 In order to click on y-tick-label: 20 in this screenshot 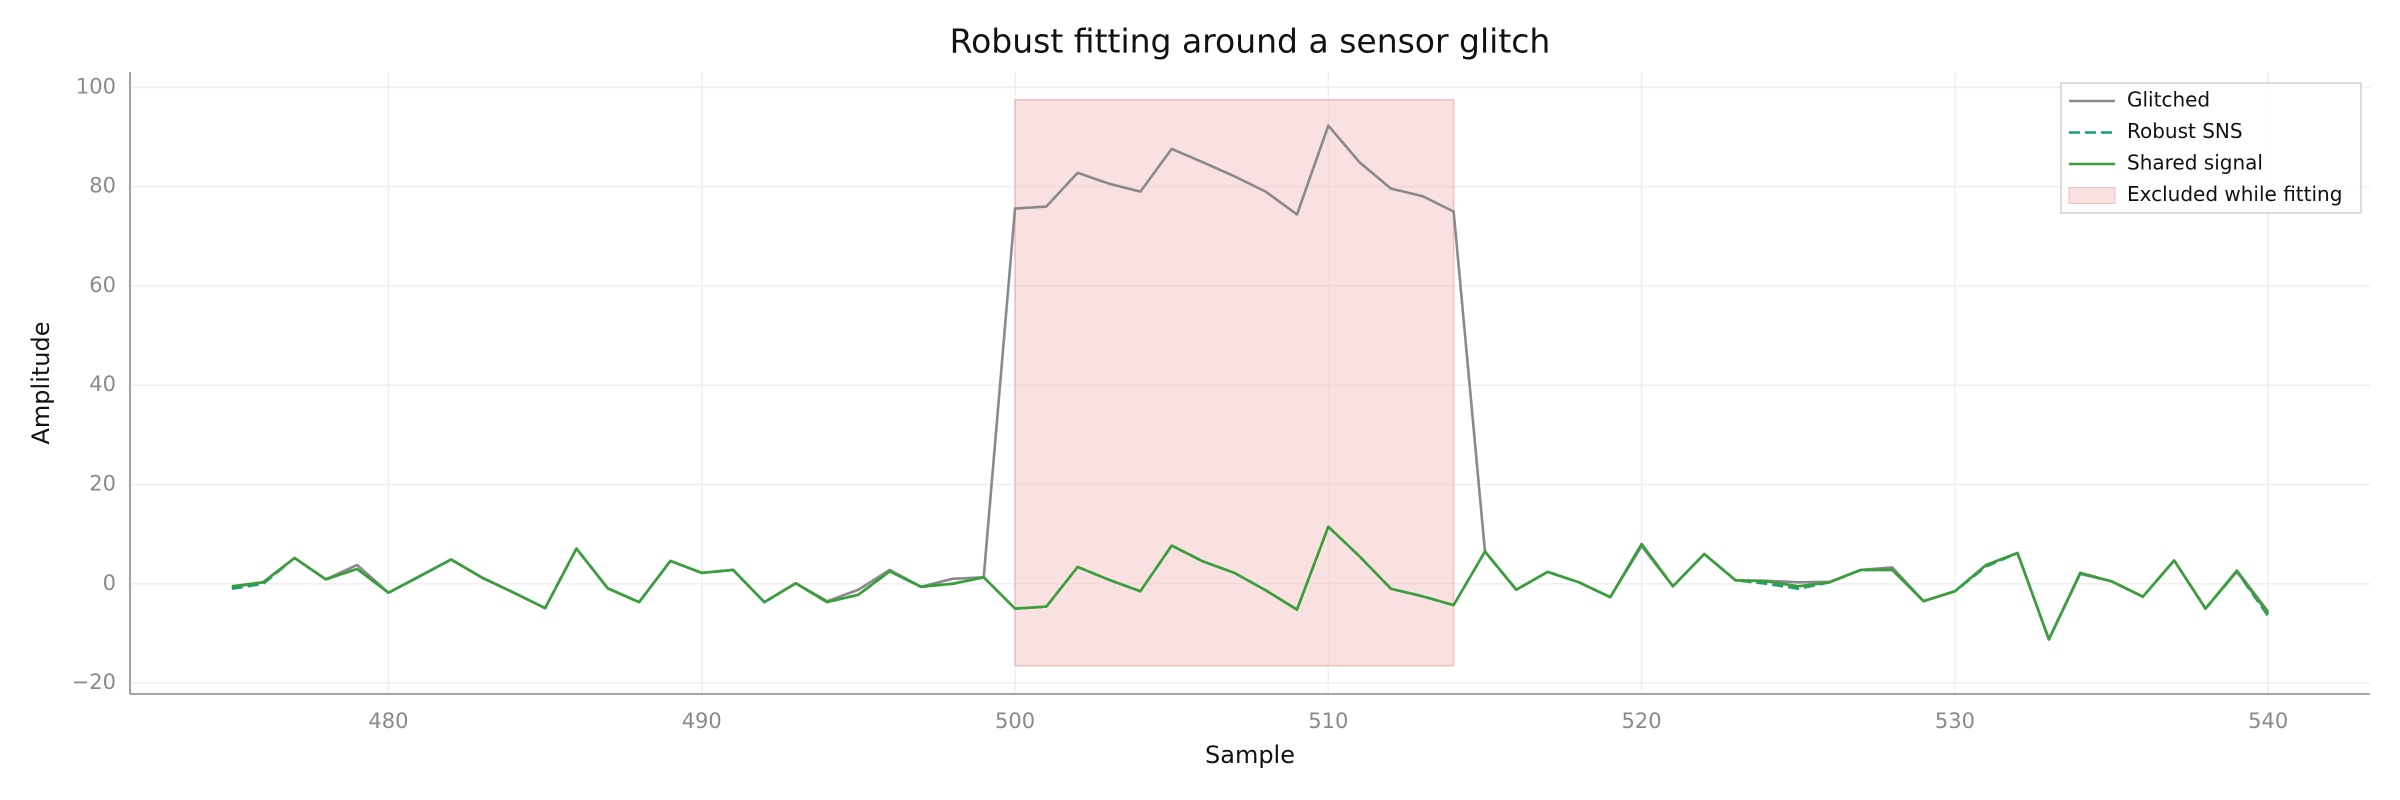, I will do `click(102, 484)`.